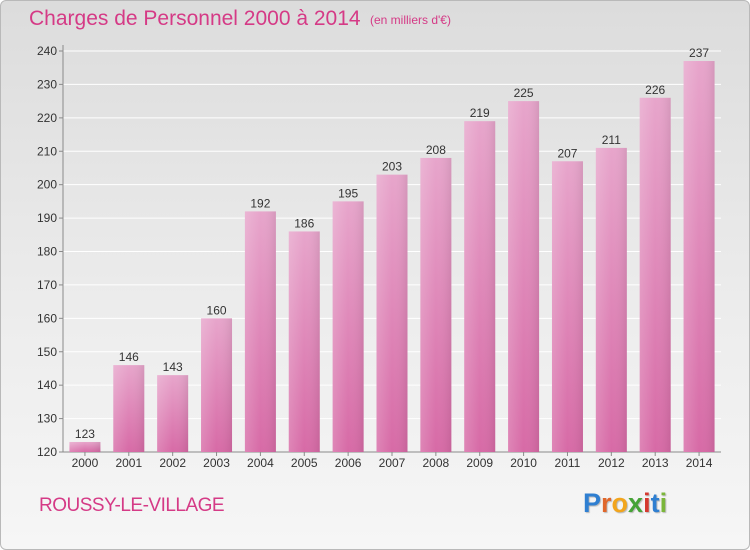  I want to click on y-tick-label: 140, so click(47, 385).